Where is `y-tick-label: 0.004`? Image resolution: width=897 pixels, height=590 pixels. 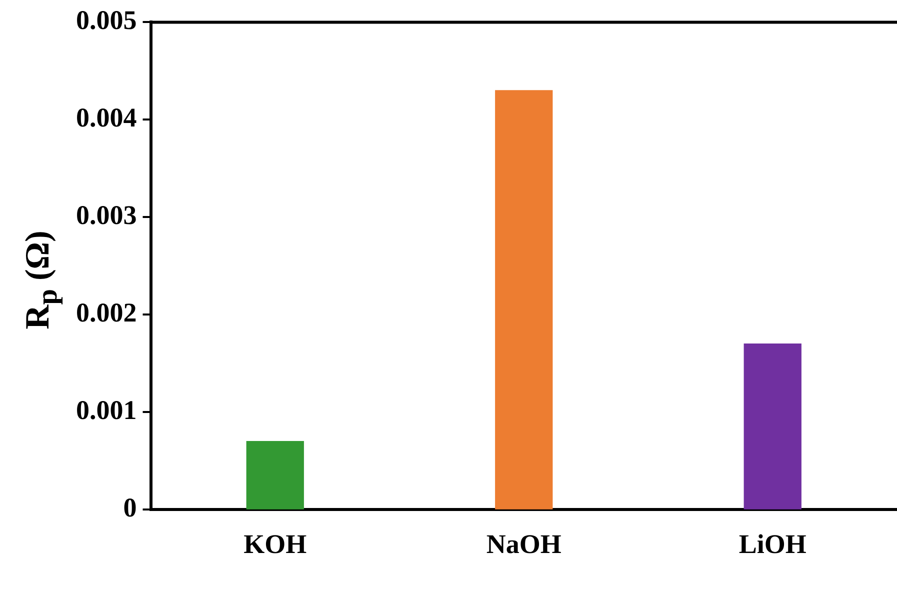 y-tick-label: 0.004 is located at coordinates (106, 117).